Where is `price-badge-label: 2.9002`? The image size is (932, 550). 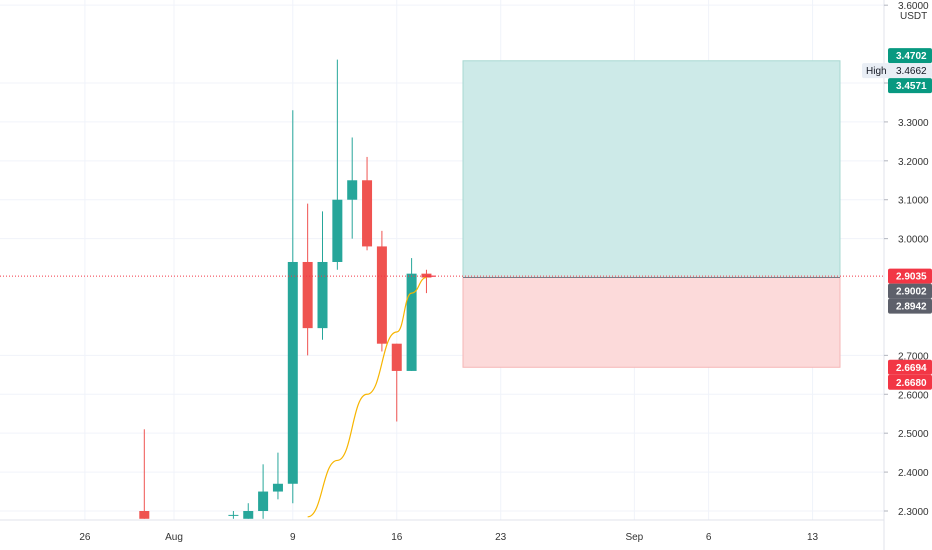
price-badge-label: 2.9002 is located at coordinates (911, 292).